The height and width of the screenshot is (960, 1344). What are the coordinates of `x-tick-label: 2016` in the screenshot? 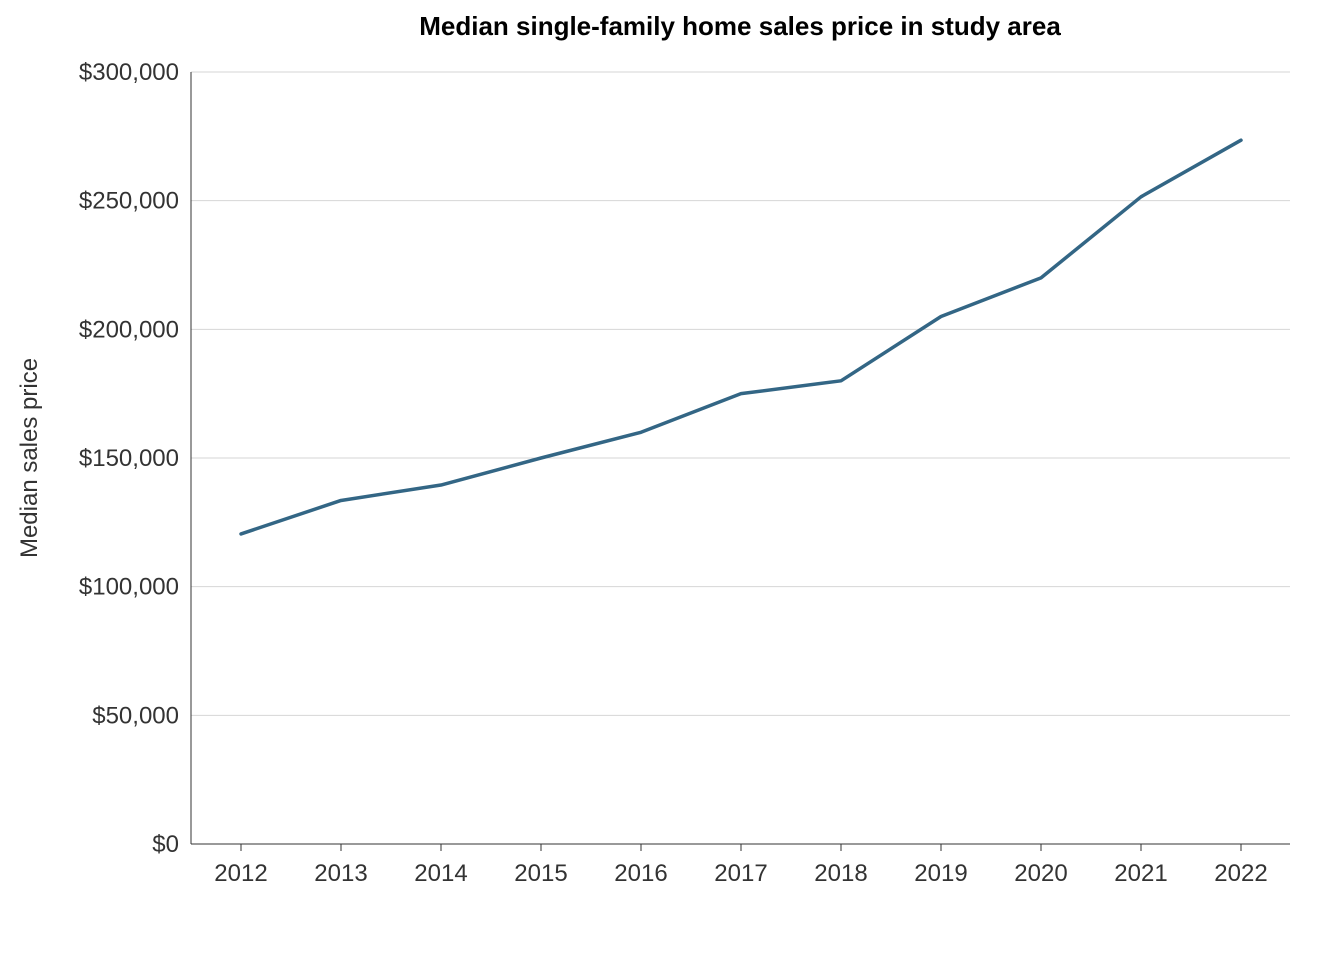 It's located at (640, 873).